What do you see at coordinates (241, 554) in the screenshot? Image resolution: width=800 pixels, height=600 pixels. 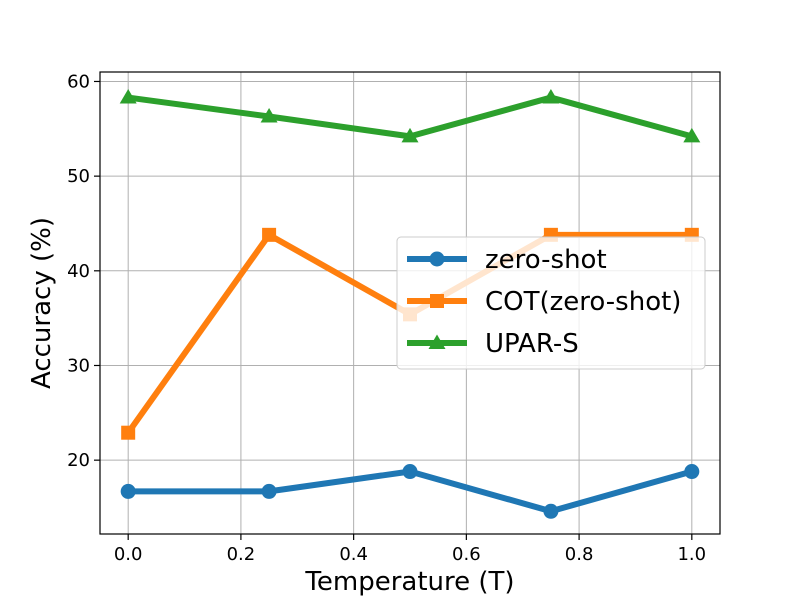 I see `x-tick-label: 0.2` at bounding box center [241, 554].